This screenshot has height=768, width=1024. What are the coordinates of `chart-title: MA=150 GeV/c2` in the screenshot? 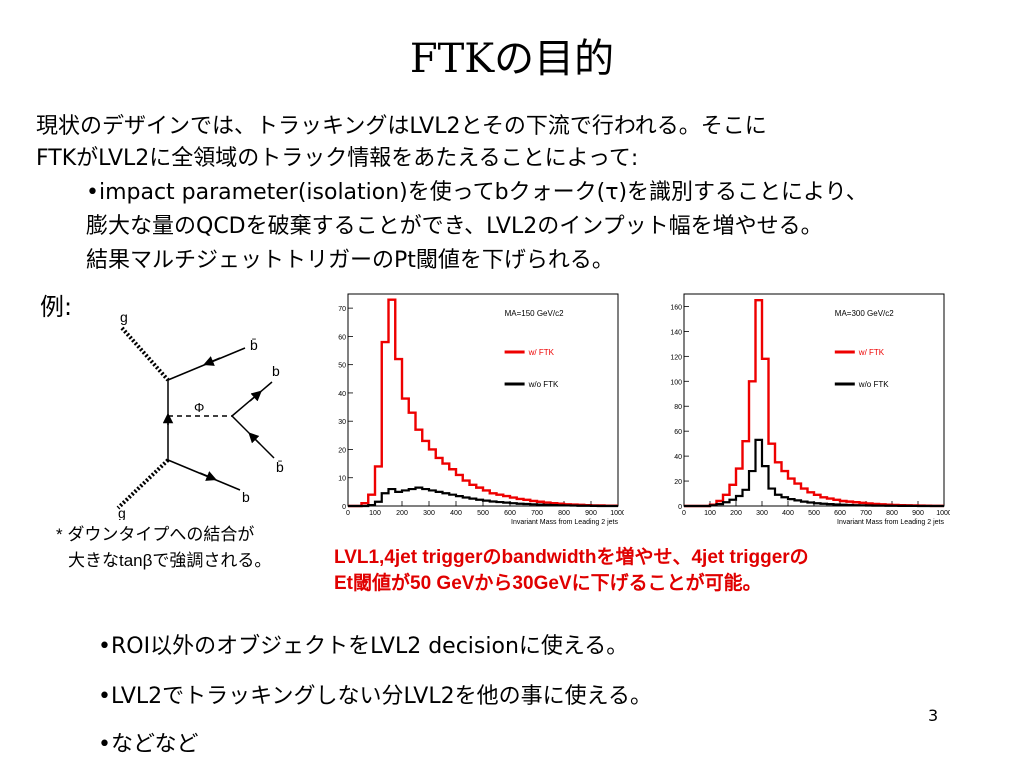 It's located at (534, 313).